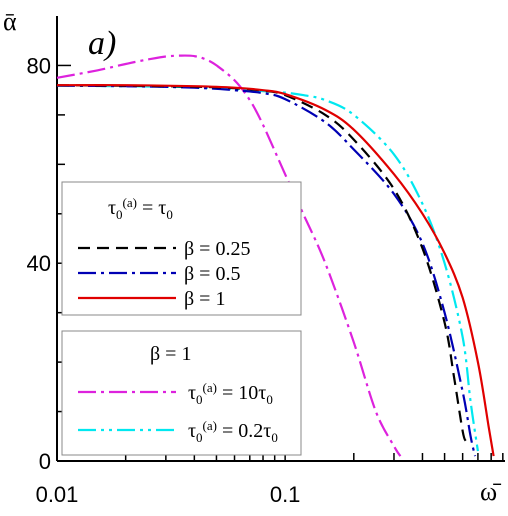 Image resolution: width=508 pixels, height=516 pixels. I want to click on legend-title-1: τ0(a) = τ0, so click(140, 208).